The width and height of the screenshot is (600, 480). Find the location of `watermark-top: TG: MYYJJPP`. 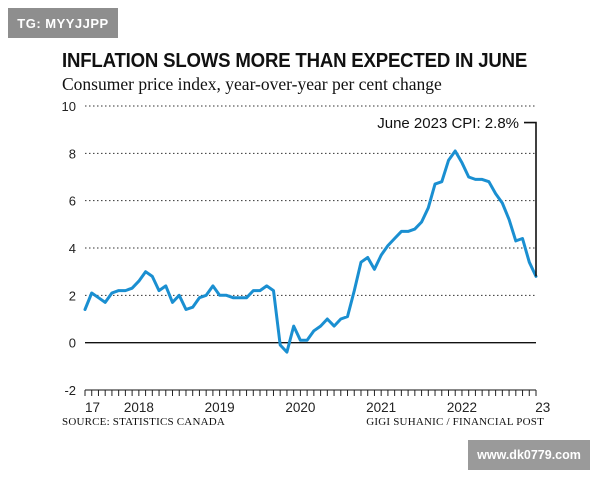

watermark-top: TG: MYYJJPP is located at coordinates (63, 23).